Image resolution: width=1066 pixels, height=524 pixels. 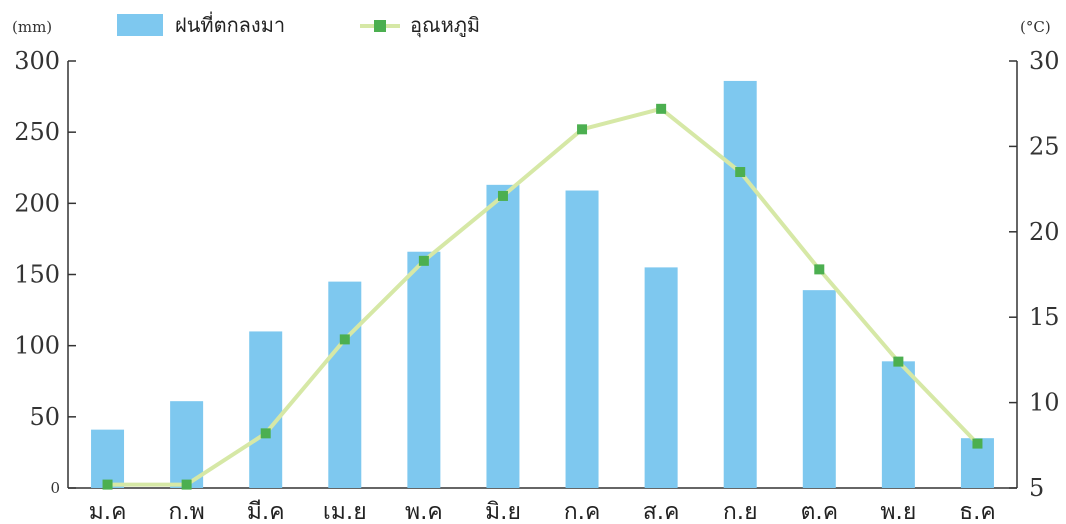 What do you see at coordinates (1034, 274) in the screenshot?
I see `y-right-ticks: 5 10 15 20 25 30` at bounding box center [1034, 274].